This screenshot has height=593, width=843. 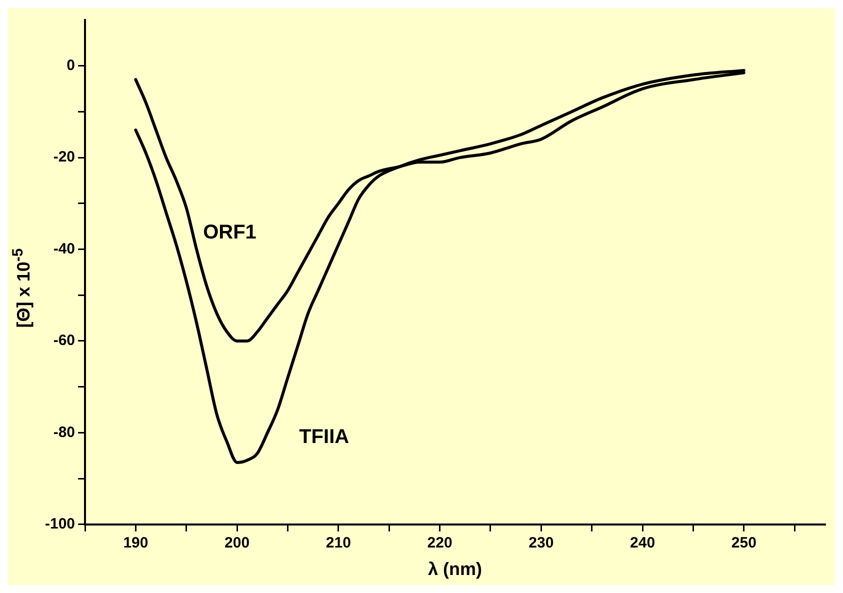 I want to click on x-tick-label: 250, so click(x=743, y=543).